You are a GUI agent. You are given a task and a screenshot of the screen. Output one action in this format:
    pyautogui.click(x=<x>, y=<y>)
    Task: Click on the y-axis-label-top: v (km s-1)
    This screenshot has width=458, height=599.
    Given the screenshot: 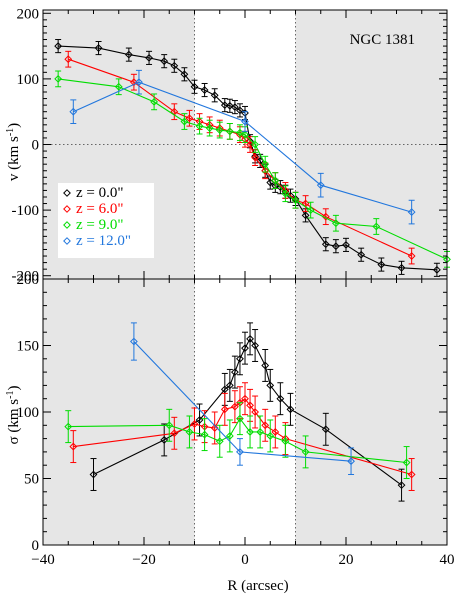 What is the action you would take?
    pyautogui.click(x=13, y=152)
    